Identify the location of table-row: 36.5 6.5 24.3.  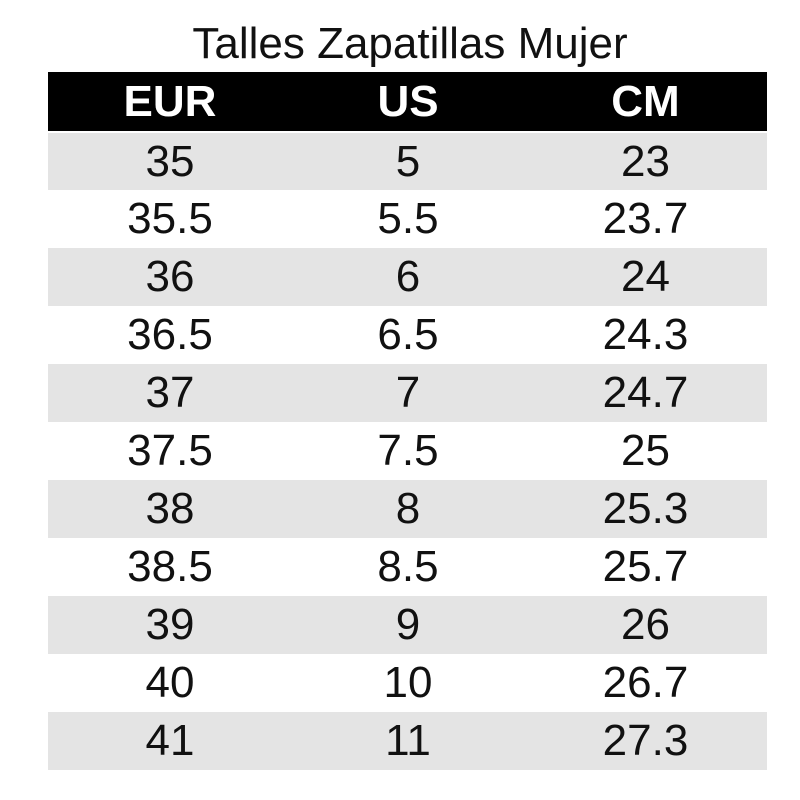
(407, 335).